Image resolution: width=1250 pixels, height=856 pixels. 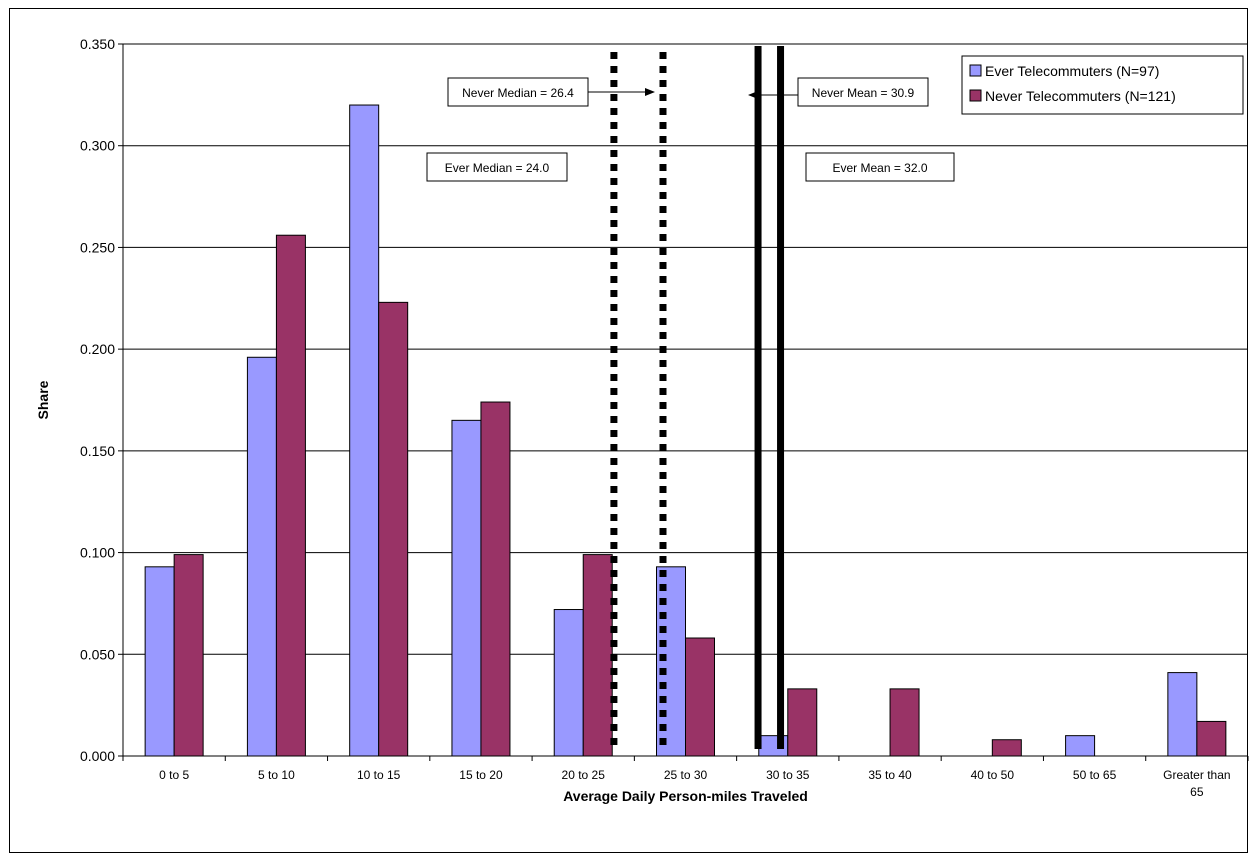 What do you see at coordinates (97, 553) in the screenshot?
I see `y-tick-label: 0.100` at bounding box center [97, 553].